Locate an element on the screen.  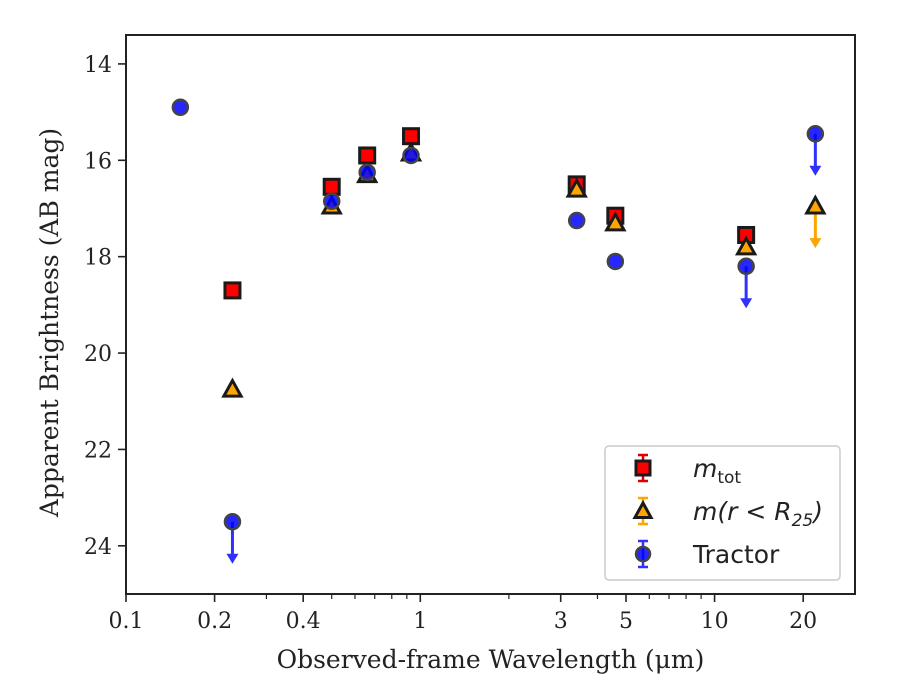
legend-label: m(r < R25) is located at coordinates (758, 514).